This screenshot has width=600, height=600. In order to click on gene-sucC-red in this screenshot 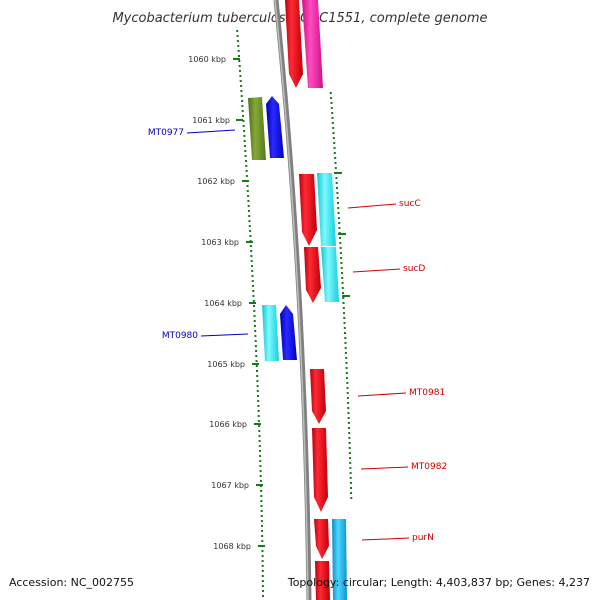, I will do `click(308, 210)`.